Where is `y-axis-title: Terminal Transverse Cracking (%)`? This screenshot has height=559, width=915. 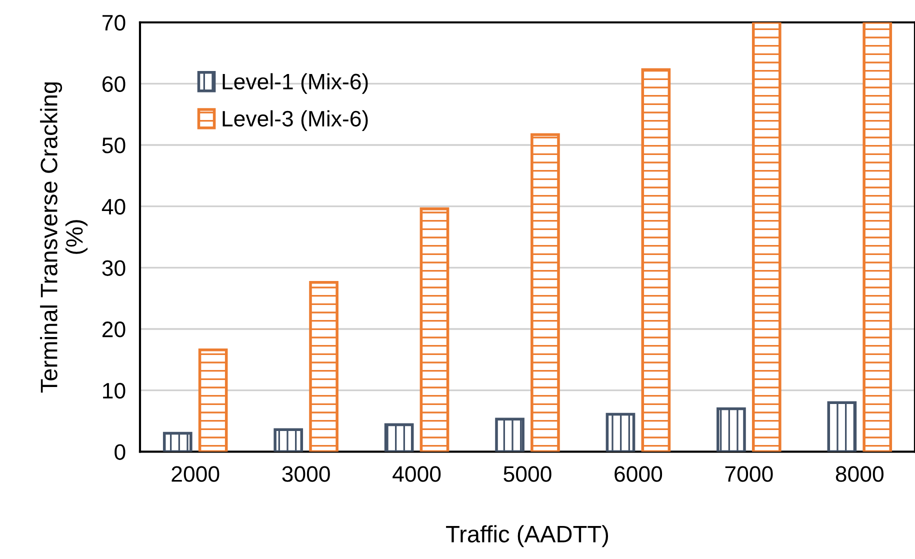 y-axis-title: Terminal Transverse Cracking (%) is located at coordinates (64, 237).